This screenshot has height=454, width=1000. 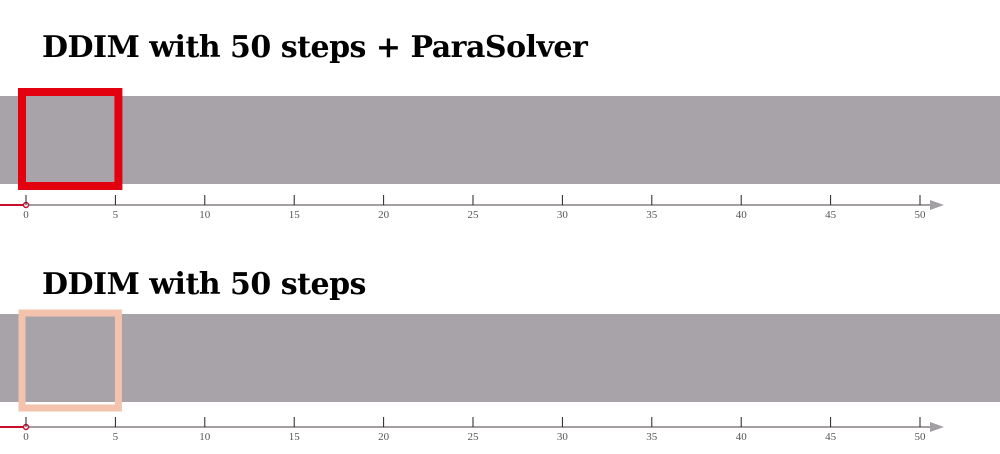 What do you see at coordinates (204, 284) in the screenshot?
I see `panel-title-ddim: DDIM with 50 steps` at bounding box center [204, 284].